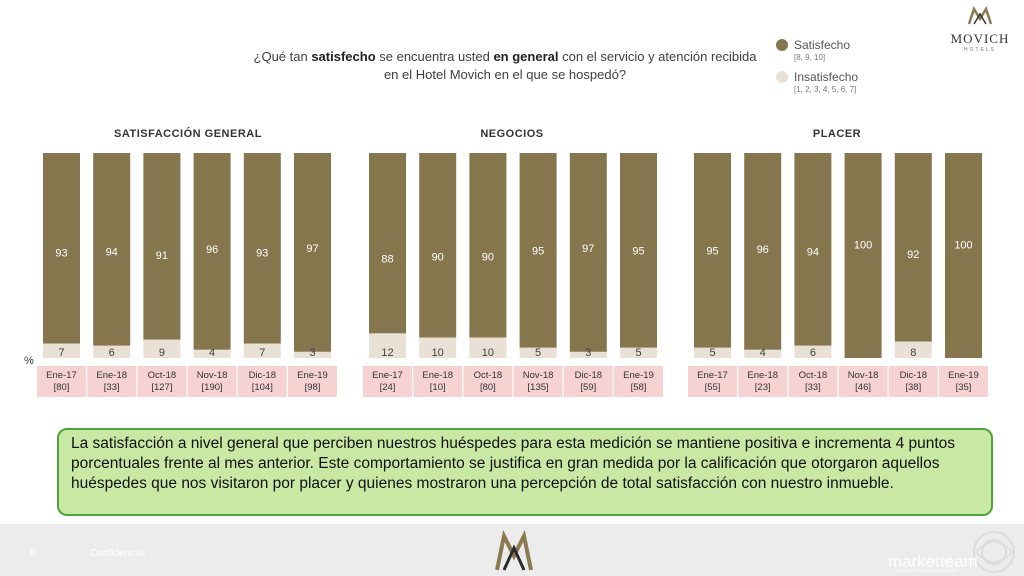  Describe the element at coordinates (162, 353) in the screenshot. I see `data-label-dissatisfied: 9` at that location.